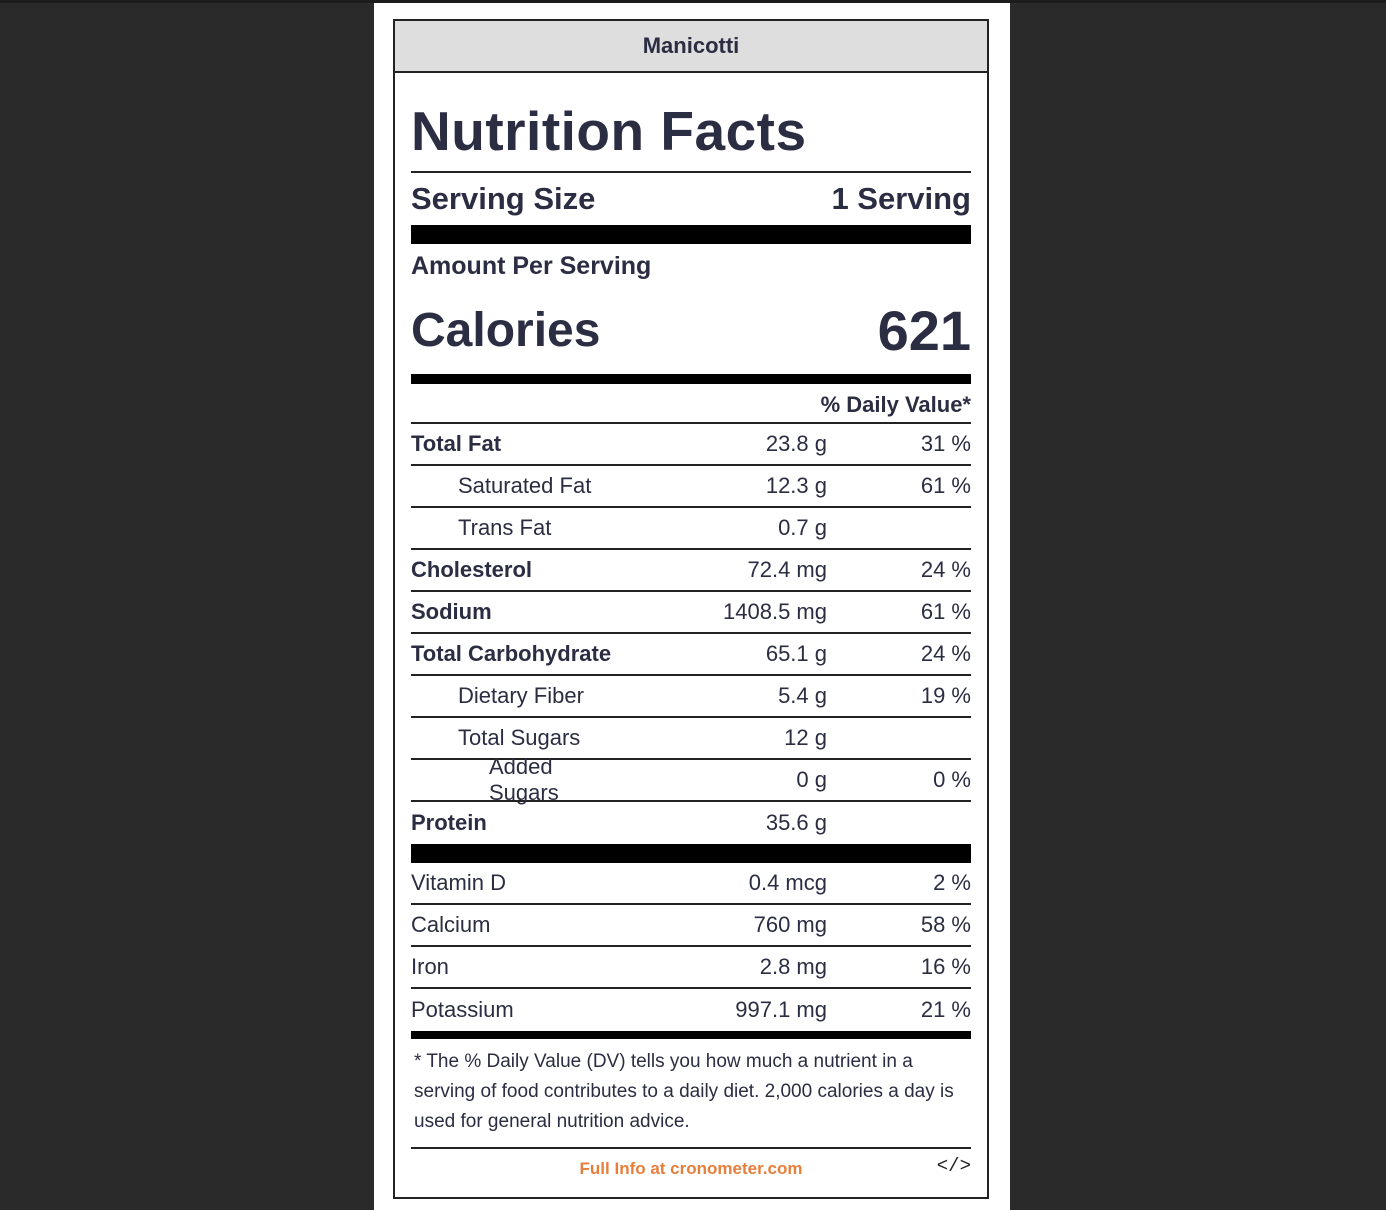 The height and width of the screenshot is (1210, 1386). I want to click on cronometer-link: Full Info at cronometer.com, so click(691, 1168).